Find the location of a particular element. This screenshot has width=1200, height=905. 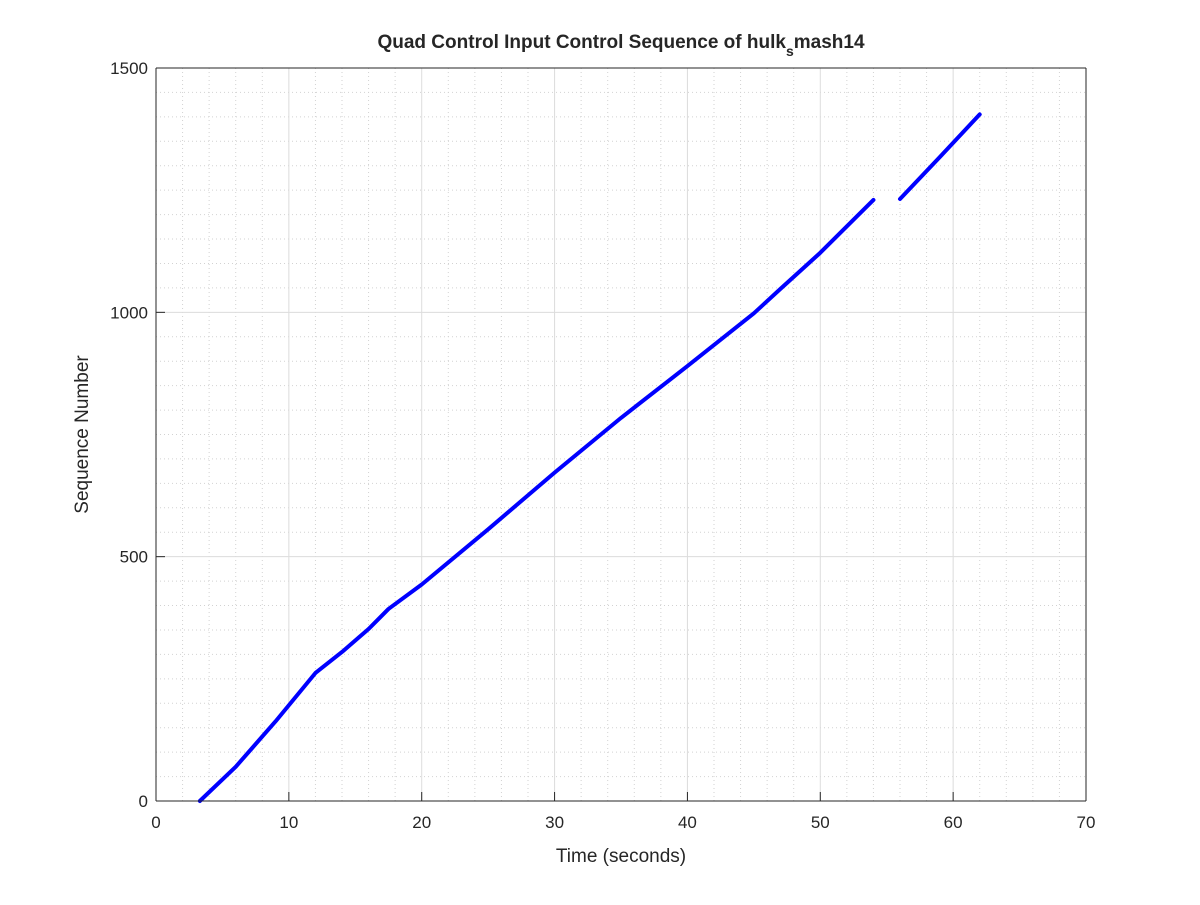

x-tick-label: 60 is located at coordinates (953, 822).